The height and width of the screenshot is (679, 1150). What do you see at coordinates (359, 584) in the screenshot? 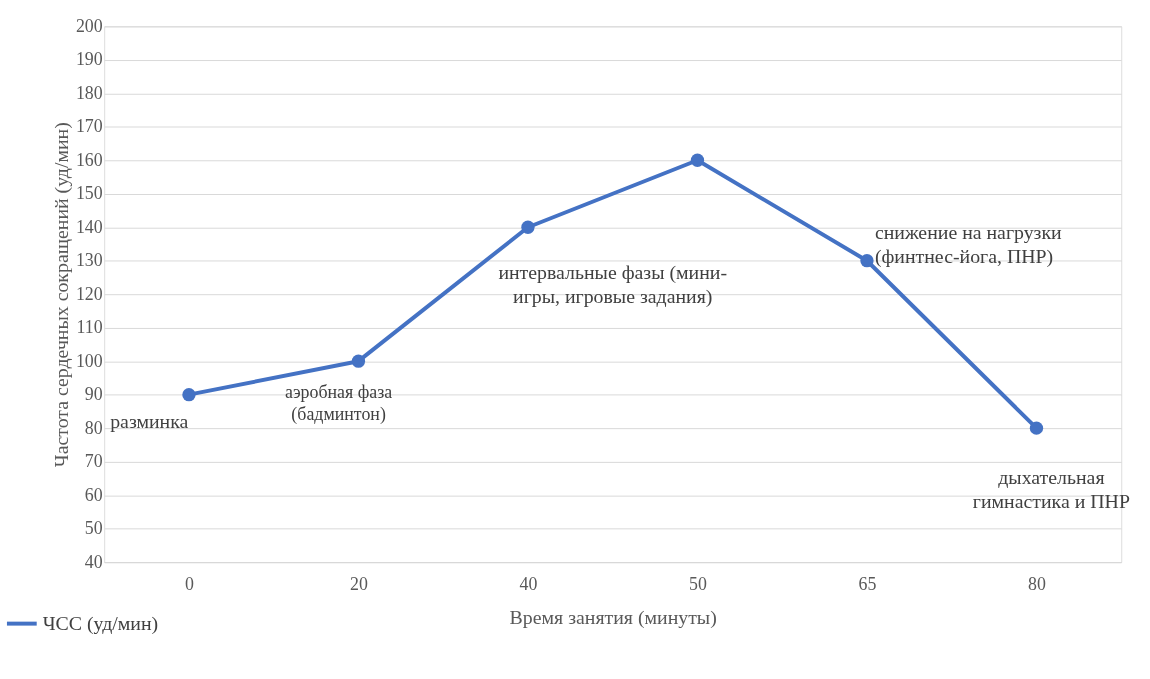
I see `x-tick-label: 20` at bounding box center [359, 584].